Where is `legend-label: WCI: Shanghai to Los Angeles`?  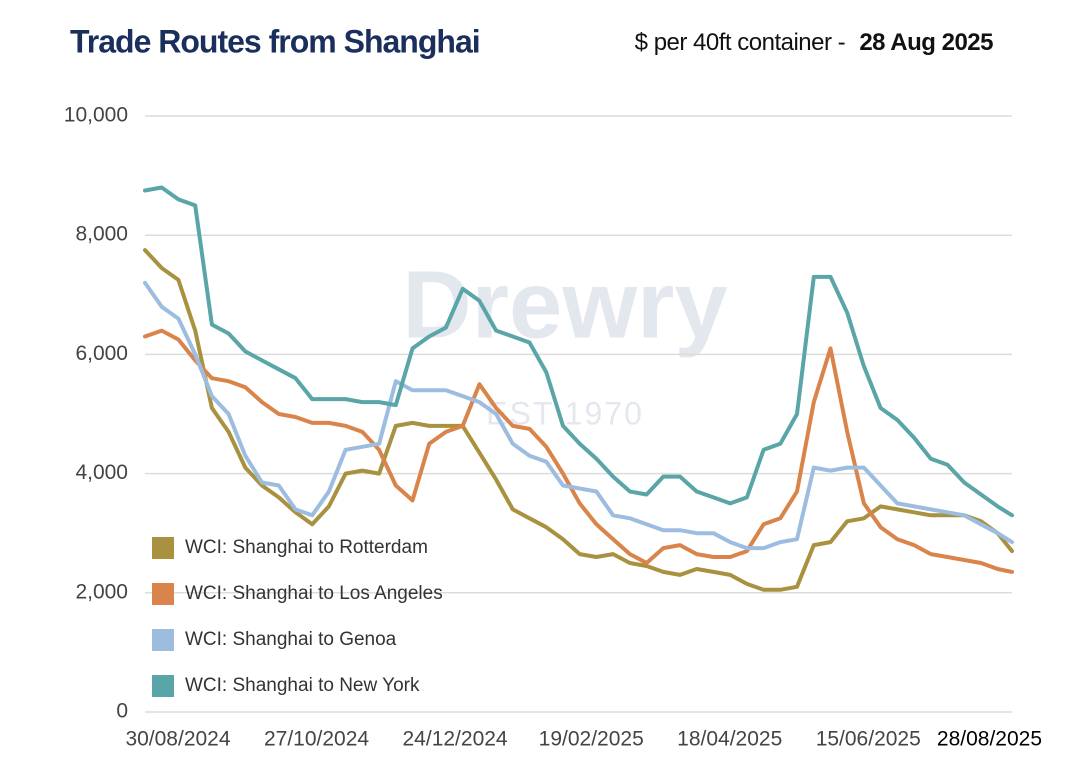 legend-label: WCI: Shanghai to Los Angeles is located at coordinates (314, 593).